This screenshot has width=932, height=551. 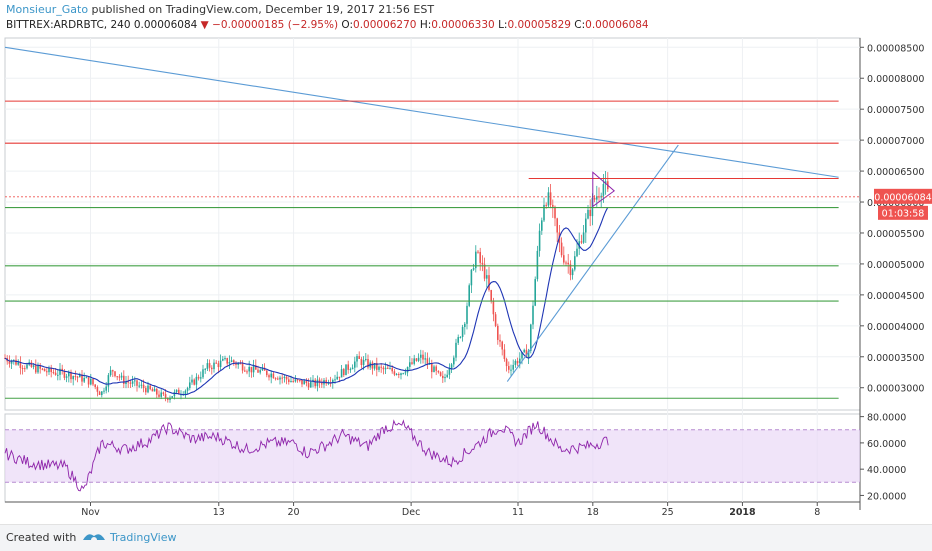 What do you see at coordinates (219, 512) in the screenshot?
I see `x-tick-label: 13` at bounding box center [219, 512].